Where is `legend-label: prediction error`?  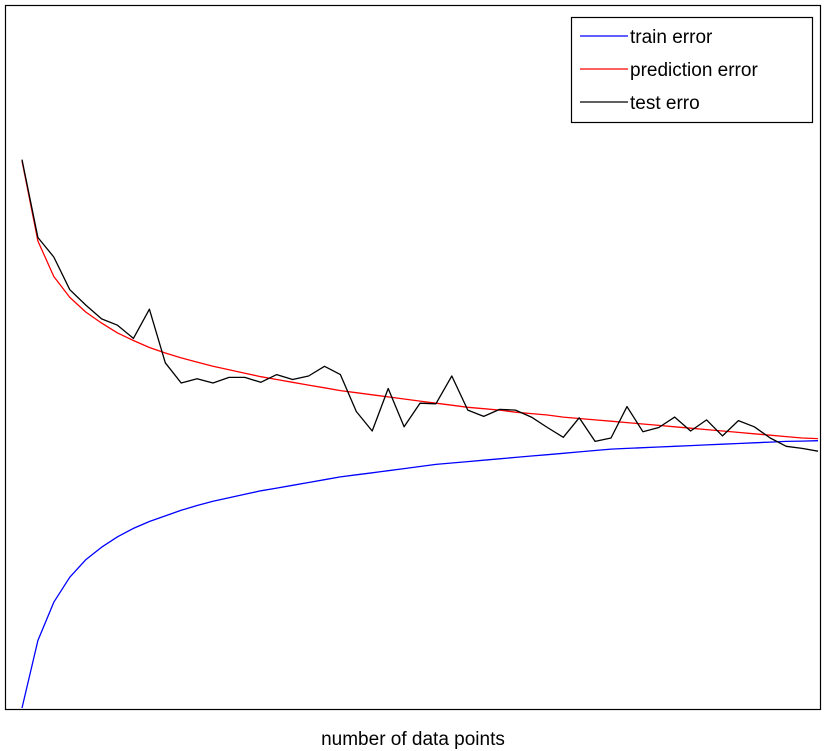 legend-label: prediction error is located at coordinates (694, 70).